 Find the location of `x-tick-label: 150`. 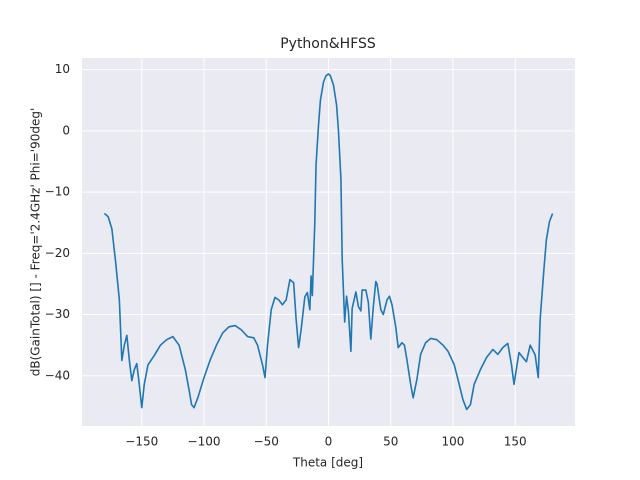

x-tick-label: 150 is located at coordinates (515, 442).